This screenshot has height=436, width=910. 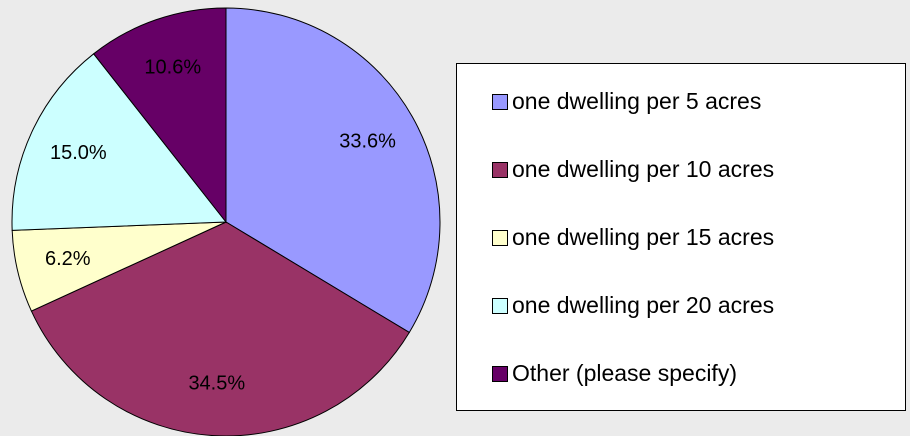 I want to click on data-label: 10.6%, so click(x=172, y=68).